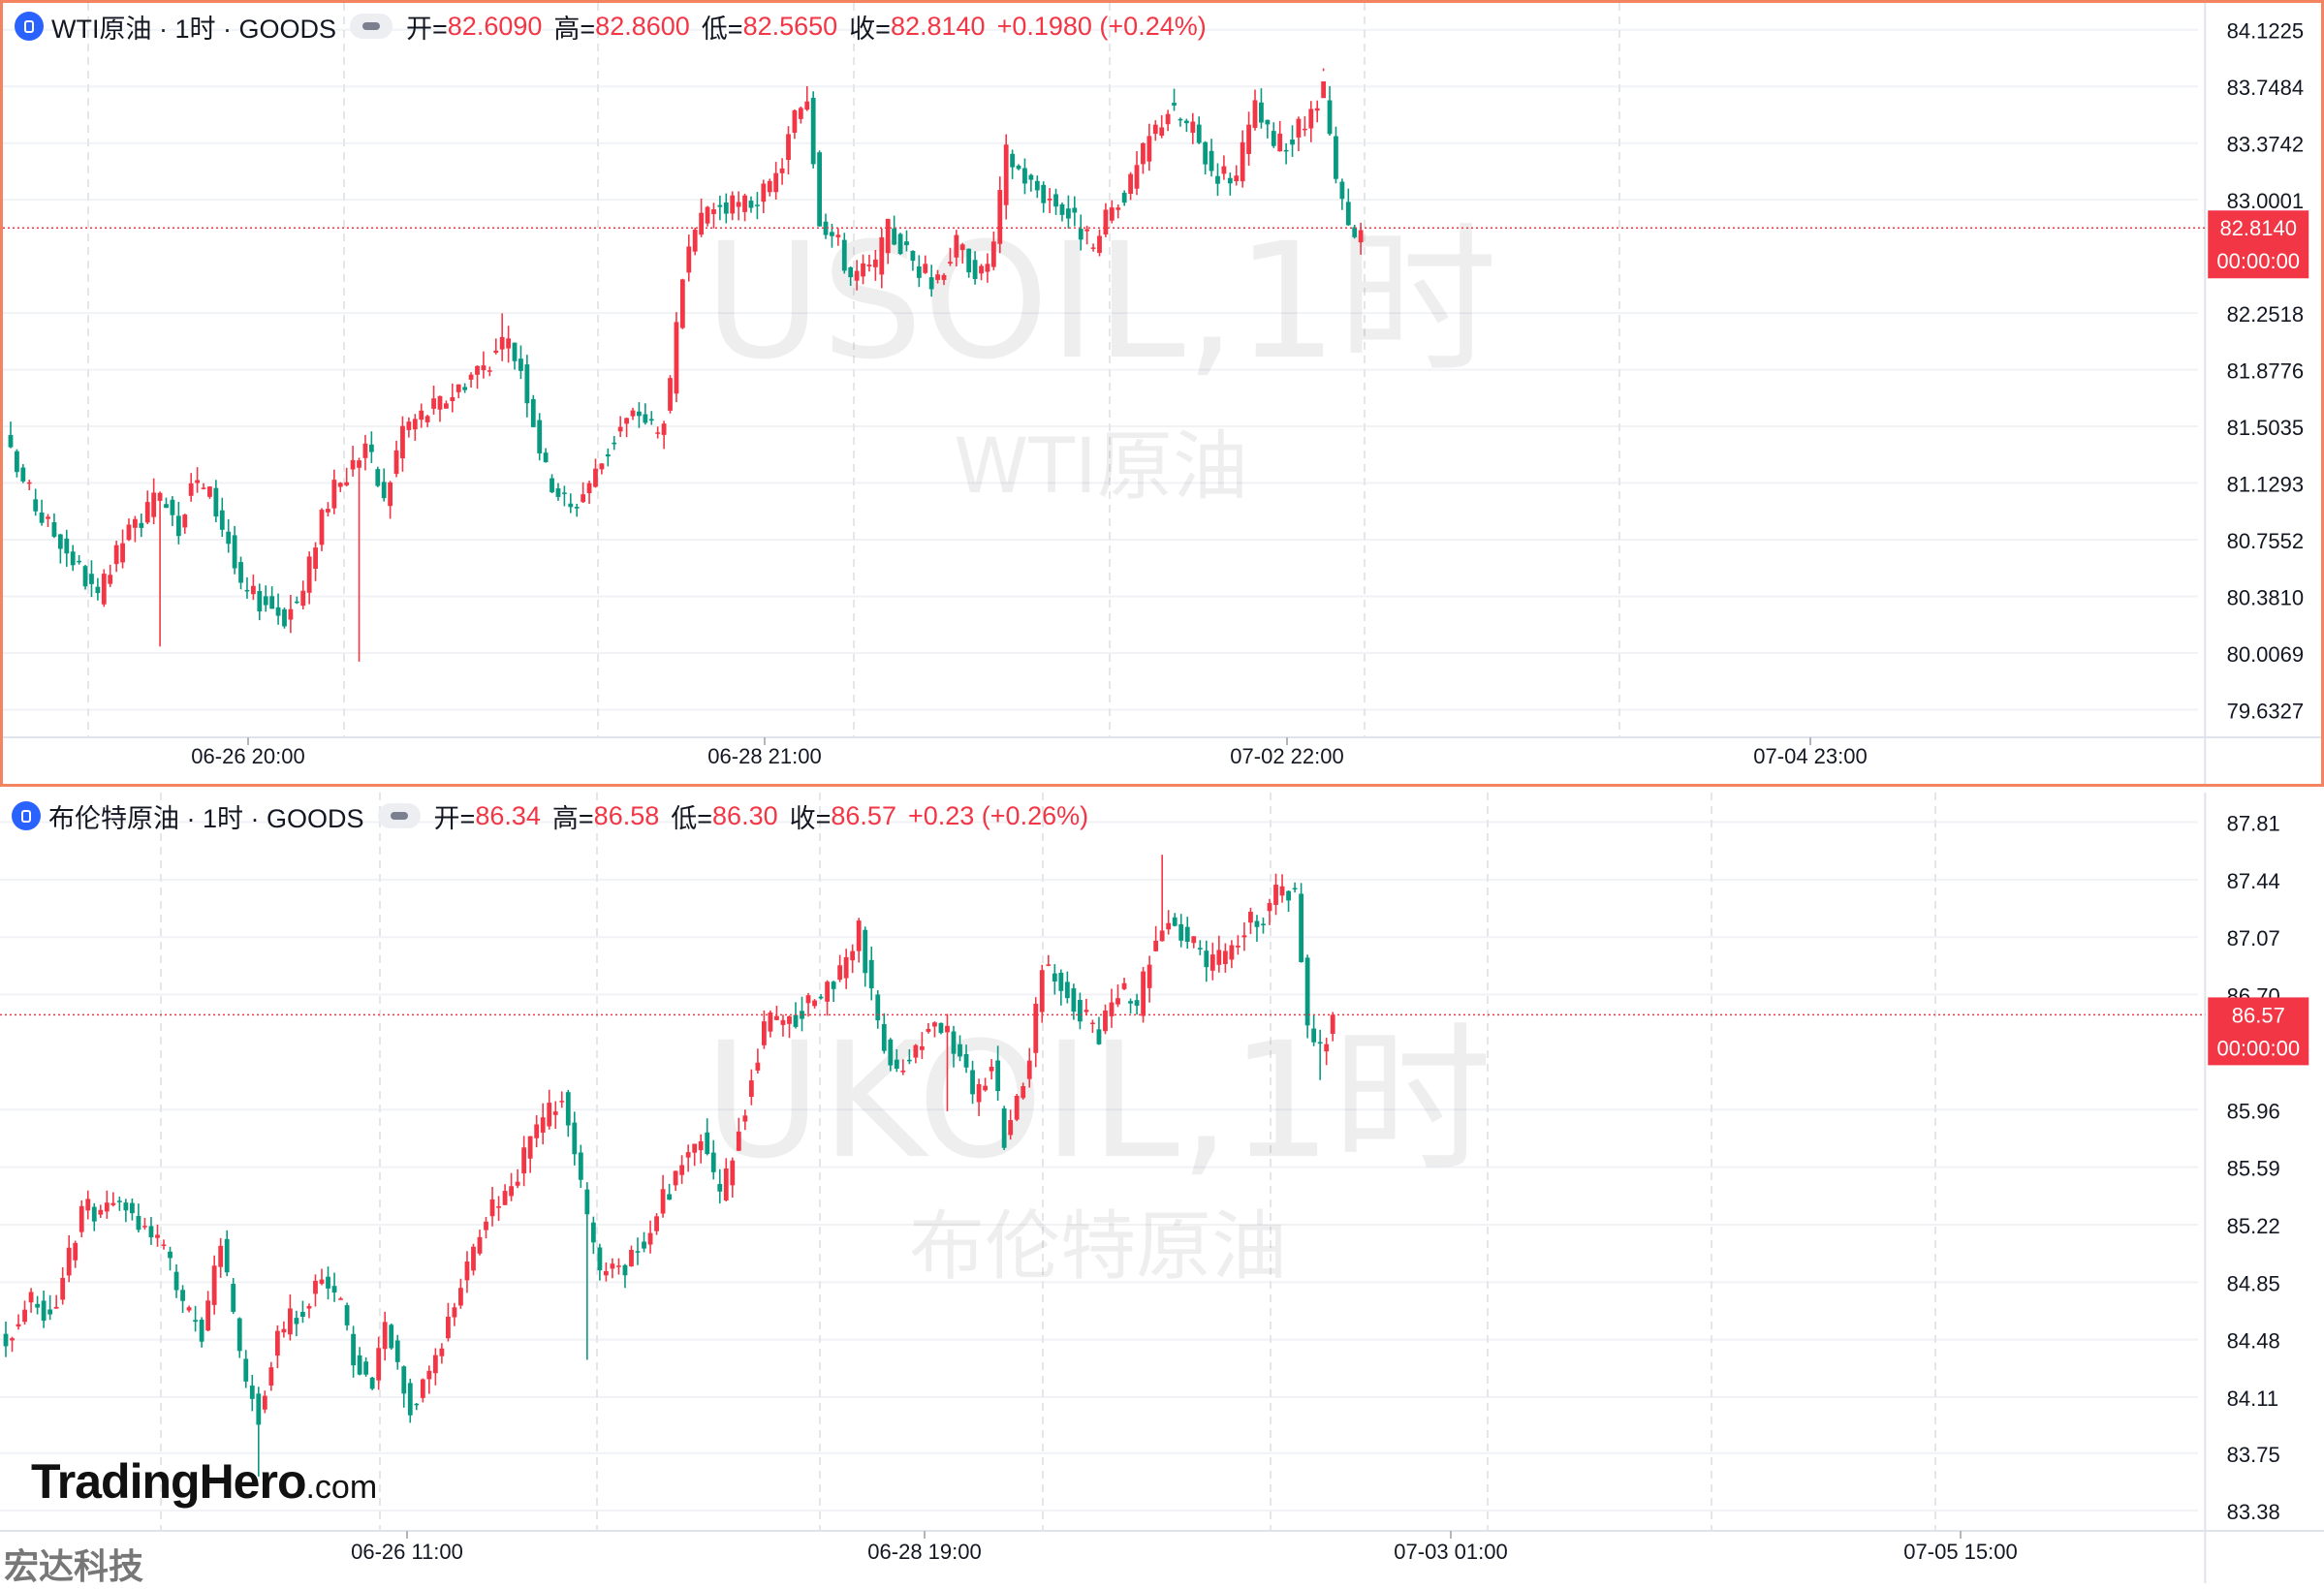  What do you see at coordinates (193, 29) in the screenshot?
I see `wti-symbol-title: WTI原油 · 1时 · GOODS` at bounding box center [193, 29].